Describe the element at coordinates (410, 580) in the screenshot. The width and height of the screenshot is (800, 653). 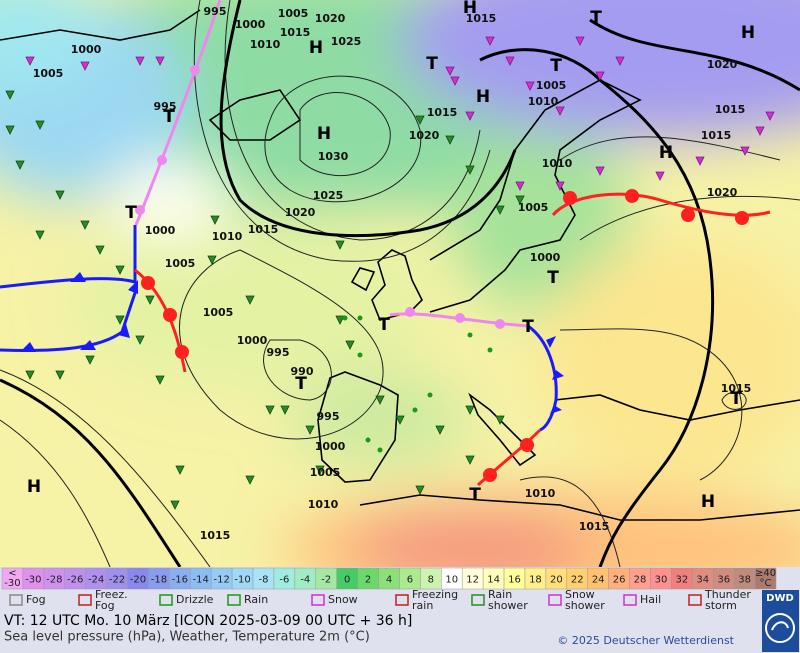
I see `colorbar-label: 6` at that location.